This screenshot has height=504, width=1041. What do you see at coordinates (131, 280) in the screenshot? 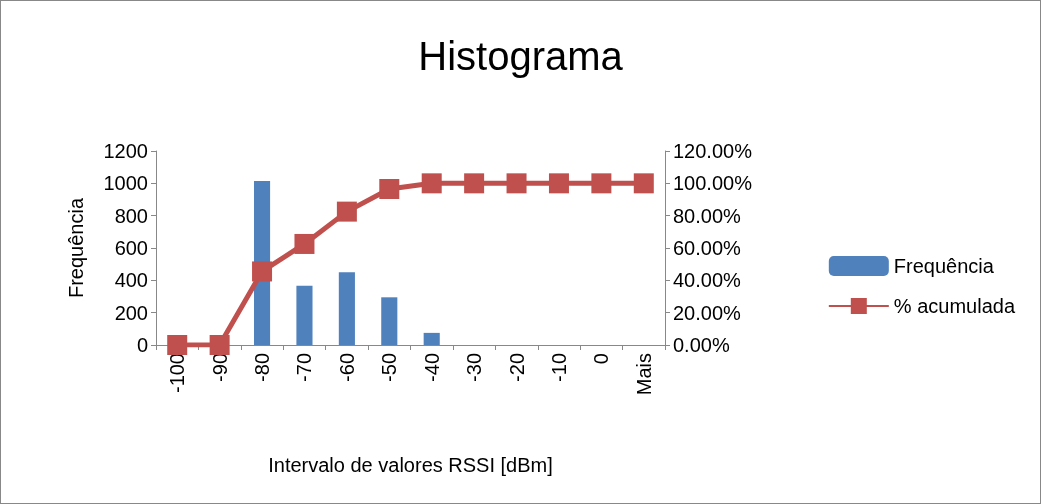
I see `y-tick-label: 400` at bounding box center [131, 280].